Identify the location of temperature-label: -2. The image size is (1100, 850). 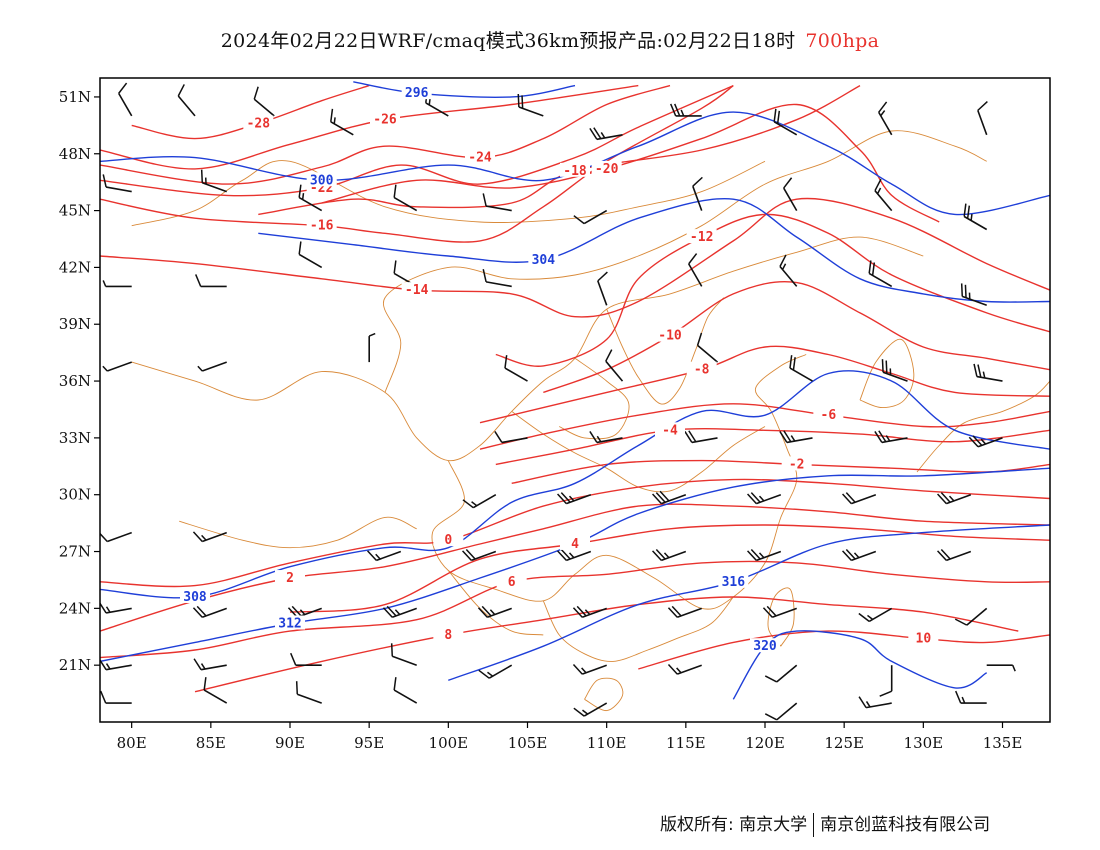
(797, 464).